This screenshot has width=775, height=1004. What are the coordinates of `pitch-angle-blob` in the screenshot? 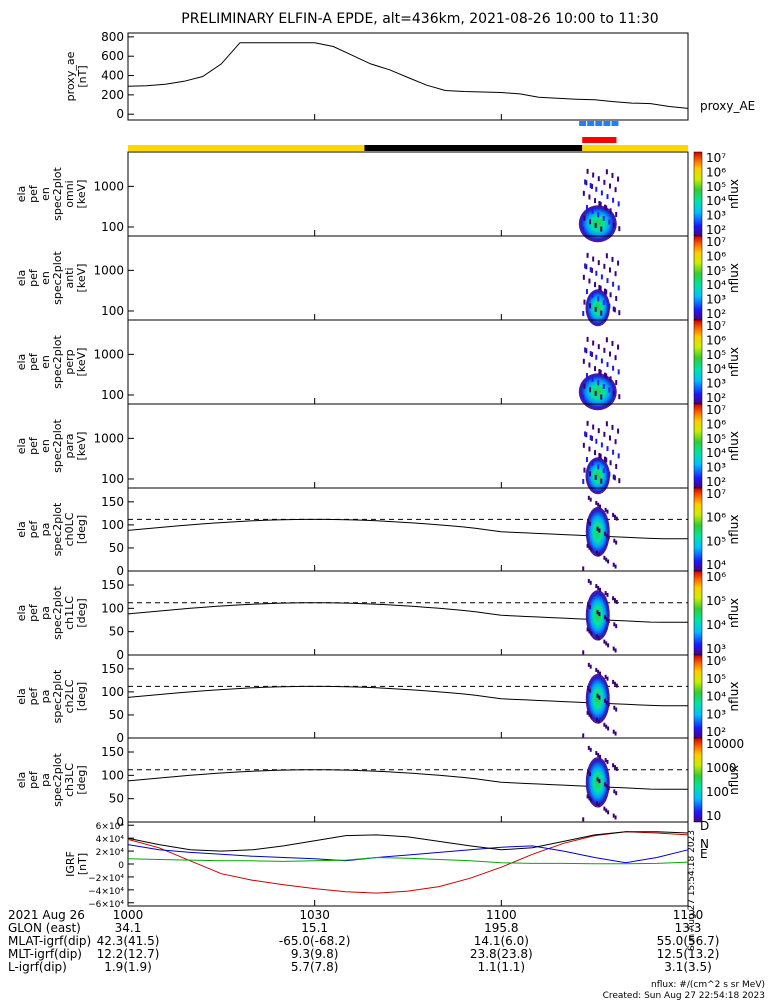 It's located at (597, 782).